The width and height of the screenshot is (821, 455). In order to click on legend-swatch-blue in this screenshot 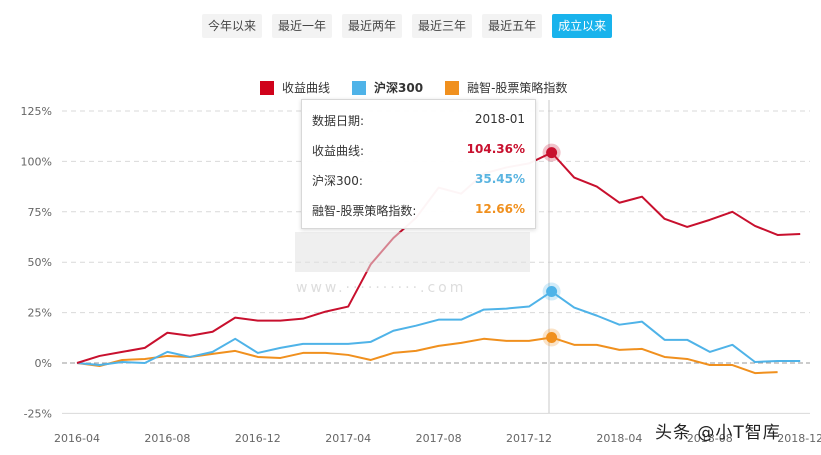, I will do `click(359, 87)`.